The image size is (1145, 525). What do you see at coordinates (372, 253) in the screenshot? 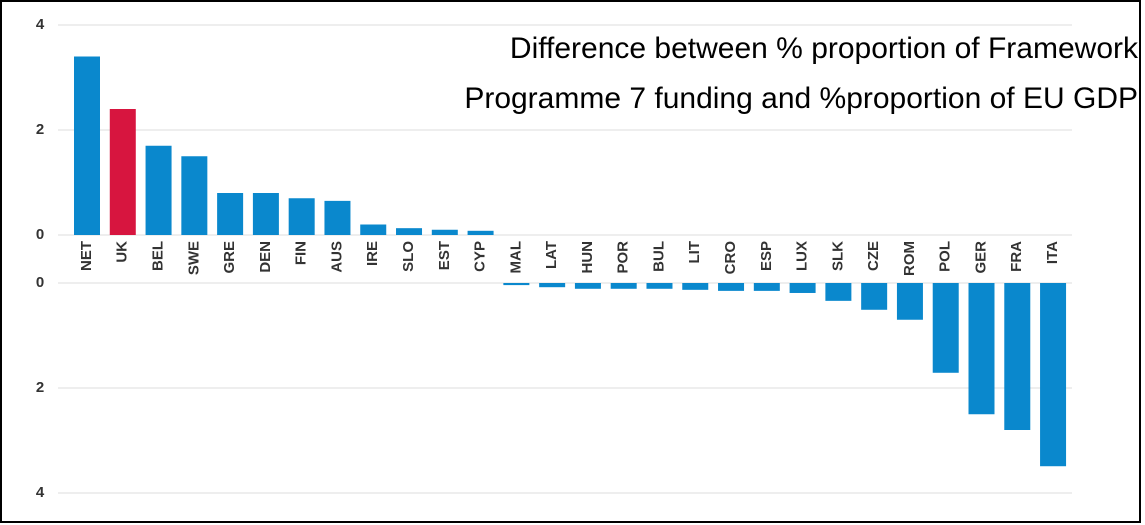
I see `x-tick-label: IRE` at bounding box center [372, 253].